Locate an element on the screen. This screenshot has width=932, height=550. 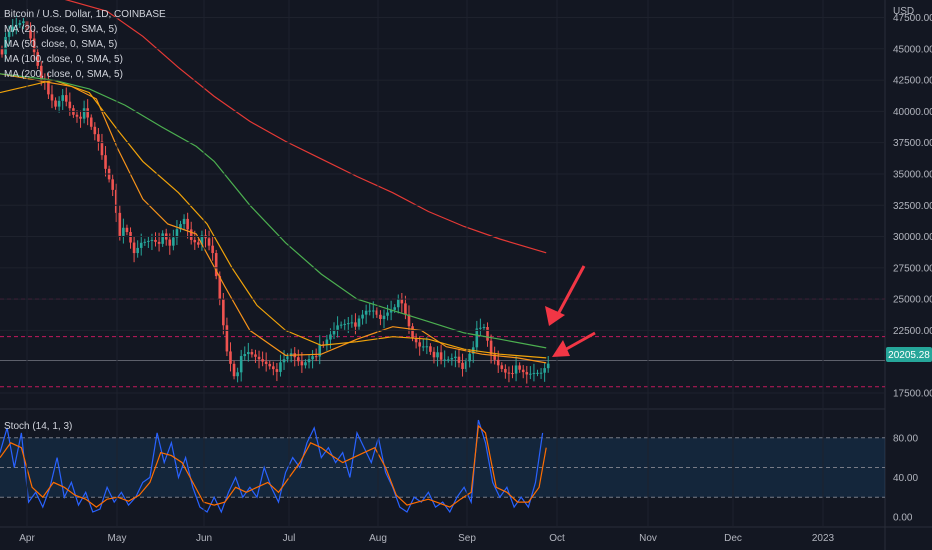
price-tick-2: 42500.00 is located at coordinates (912, 81).